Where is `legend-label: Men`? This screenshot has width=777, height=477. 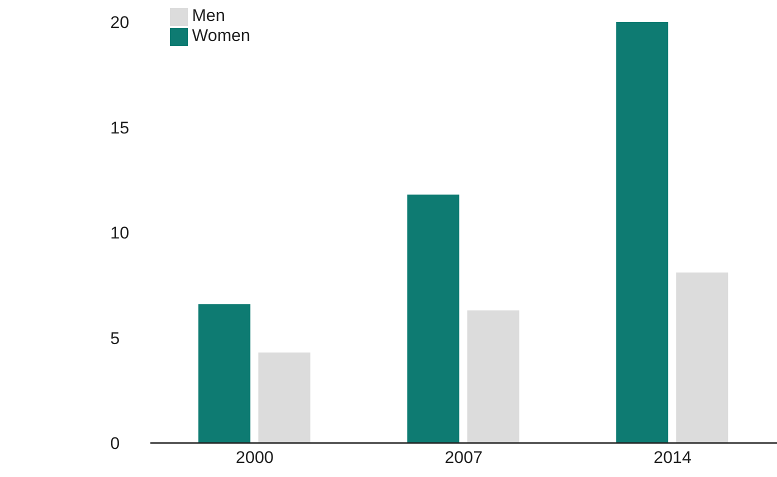 legend-label: Men is located at coordinates (209, 15).